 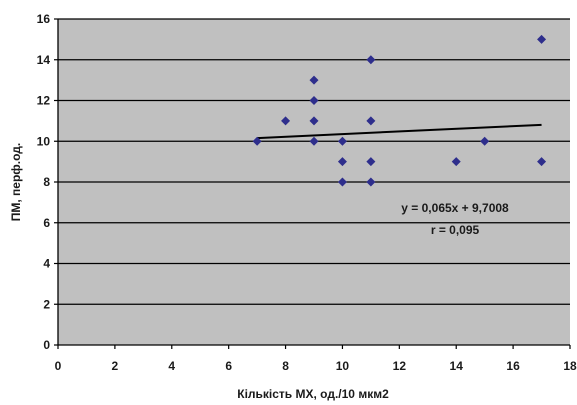 What do you see at coordinates (46, 345) in the screenshot?
I see `y-tick-label: 0` at bounding box center [46, 345].